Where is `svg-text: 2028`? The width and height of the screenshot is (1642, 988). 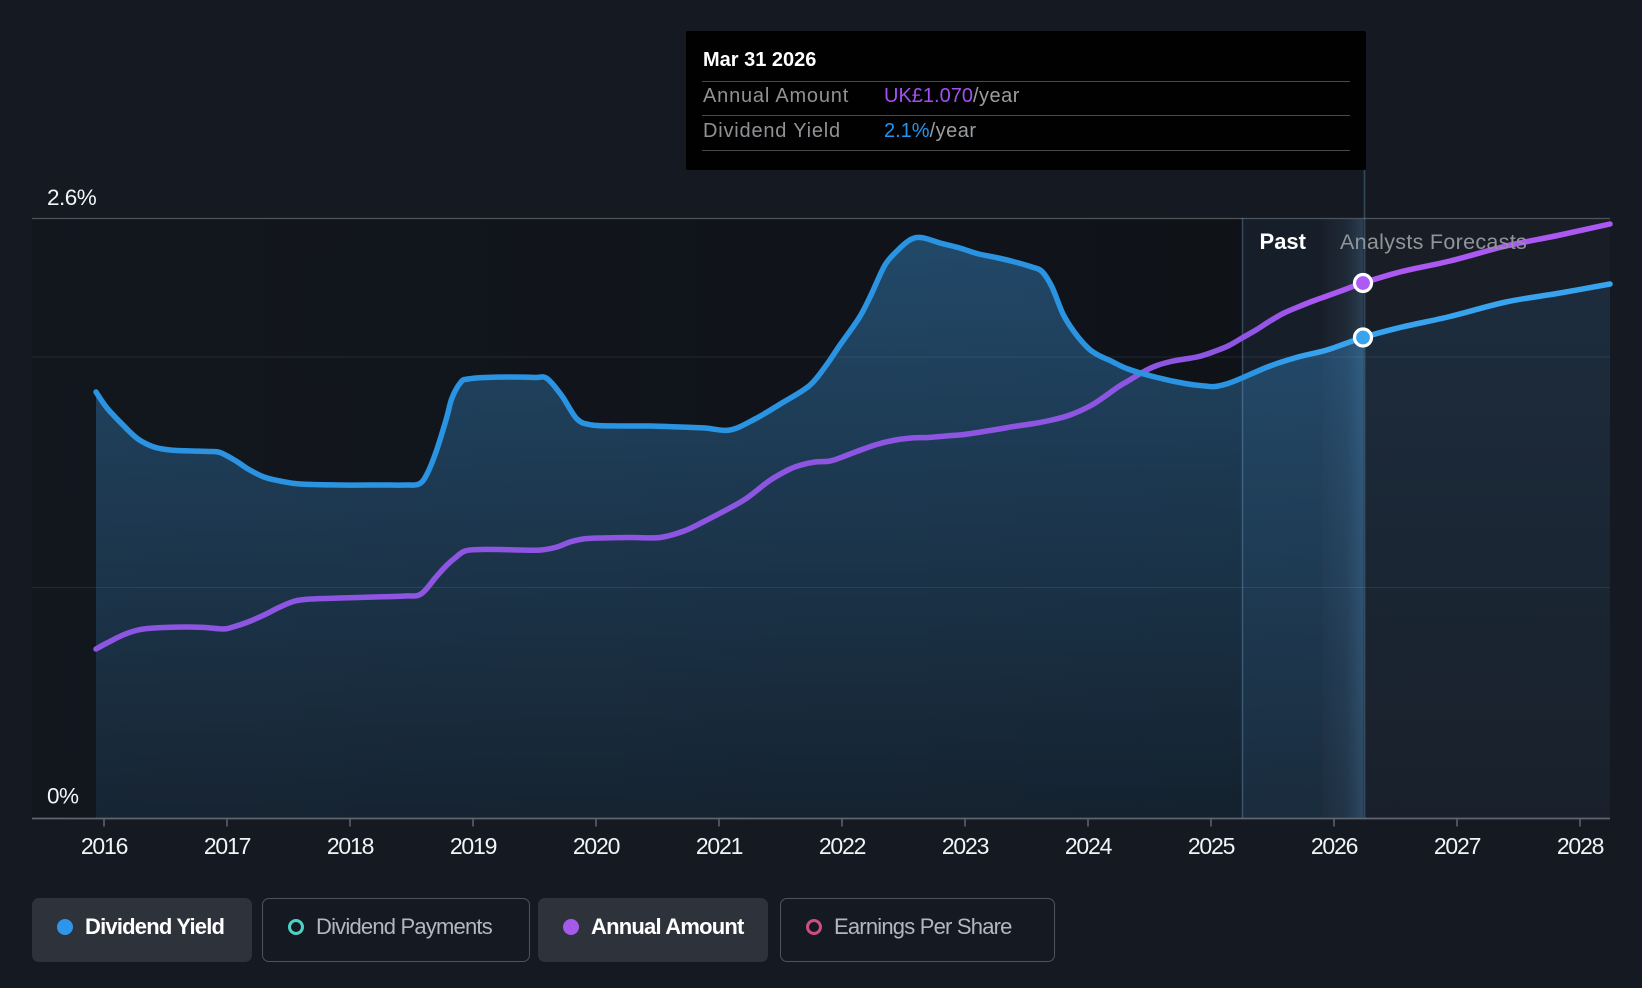
svg-text: 2028 is located at coordinates (1580, 846).